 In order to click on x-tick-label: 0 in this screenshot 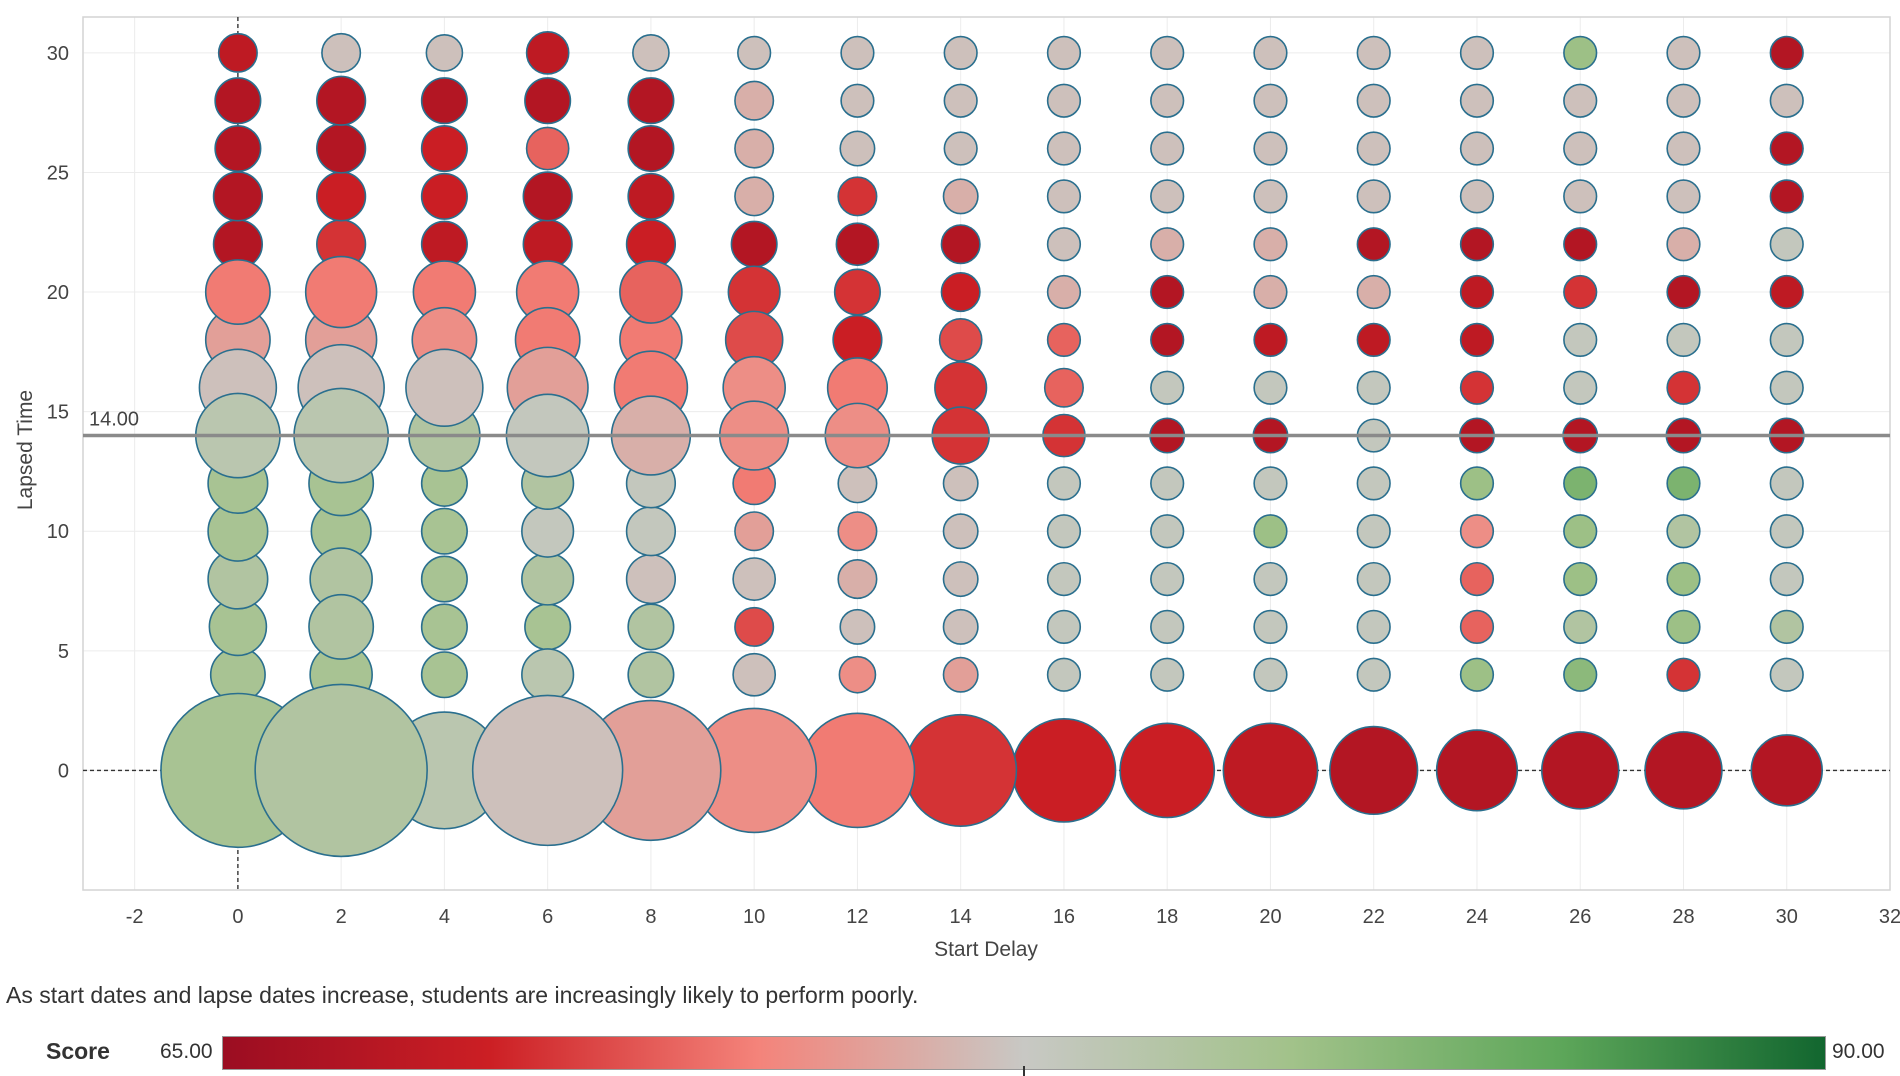, I will do `click(237, 917)`.